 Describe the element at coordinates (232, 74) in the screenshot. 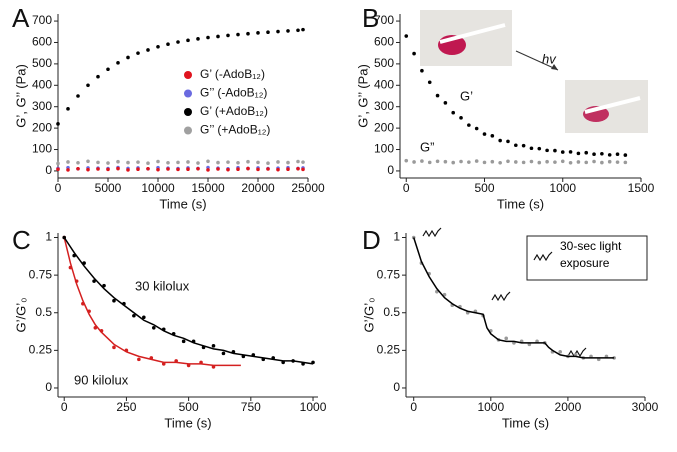

I see `legend-label: G’ (-AdoB₁₂)` at that location.